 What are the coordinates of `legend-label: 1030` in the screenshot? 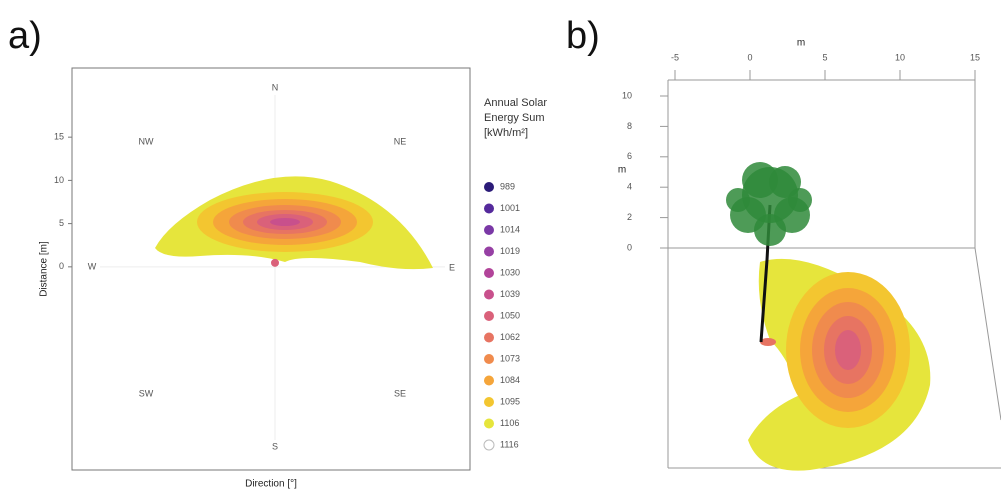 It's located at (510, 272).